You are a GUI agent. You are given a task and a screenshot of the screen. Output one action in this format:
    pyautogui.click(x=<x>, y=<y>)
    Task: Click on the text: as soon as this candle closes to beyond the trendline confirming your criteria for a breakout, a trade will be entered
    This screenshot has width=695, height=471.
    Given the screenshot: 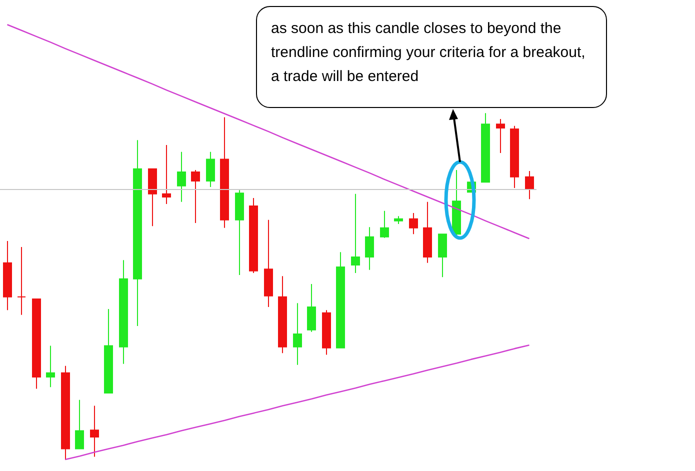 What is the action you would take?
    pyautogui.click(x=431, y=57)
    